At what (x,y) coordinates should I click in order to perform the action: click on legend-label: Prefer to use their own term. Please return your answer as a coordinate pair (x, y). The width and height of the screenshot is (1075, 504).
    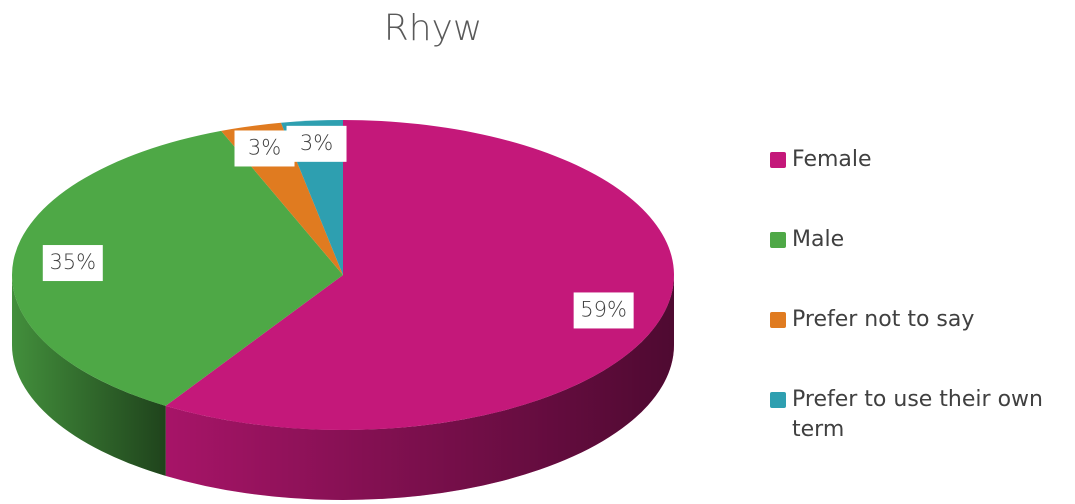
    Looking at the image, I should click on (917, 414).